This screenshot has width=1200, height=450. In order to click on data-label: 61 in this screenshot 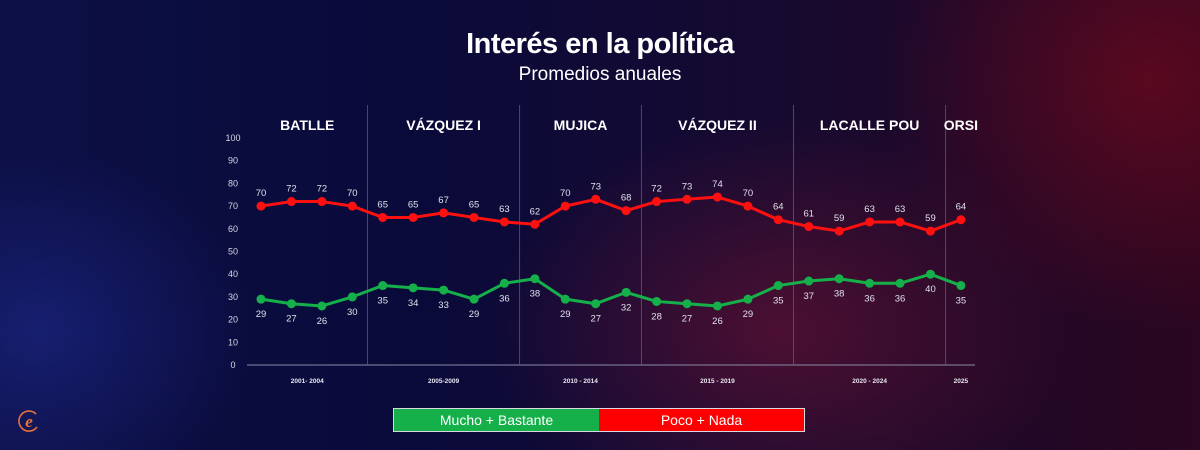, I will do `click(808, 214)`.